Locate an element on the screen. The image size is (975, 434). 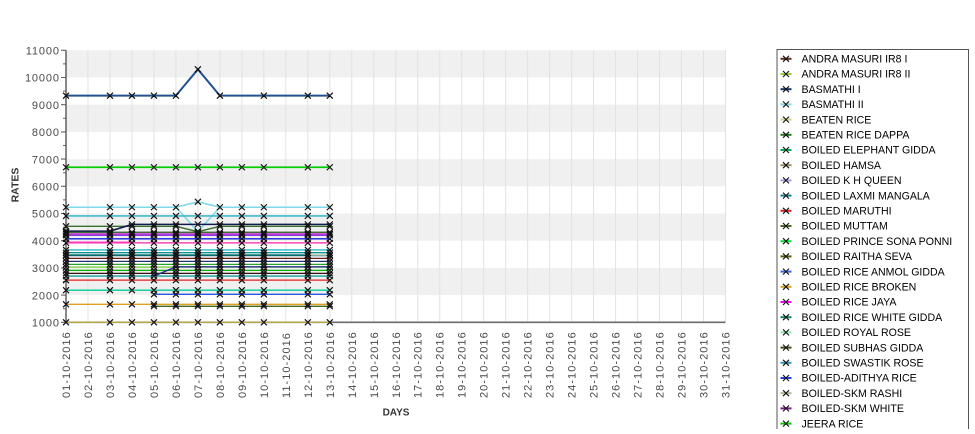
svg-text: 01-10-2016 is located at coordinates (67, 364).